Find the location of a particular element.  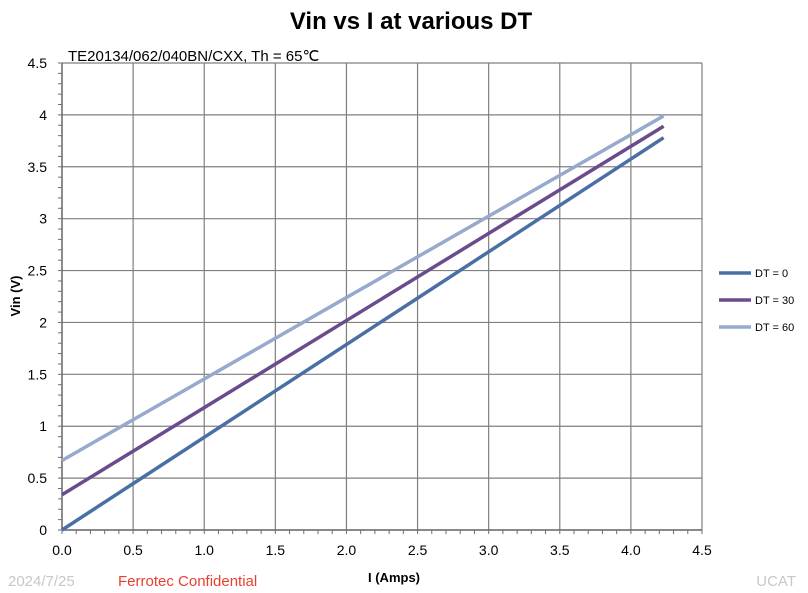

x-tick-label: 2.0 is located at coordinates (347, 550).